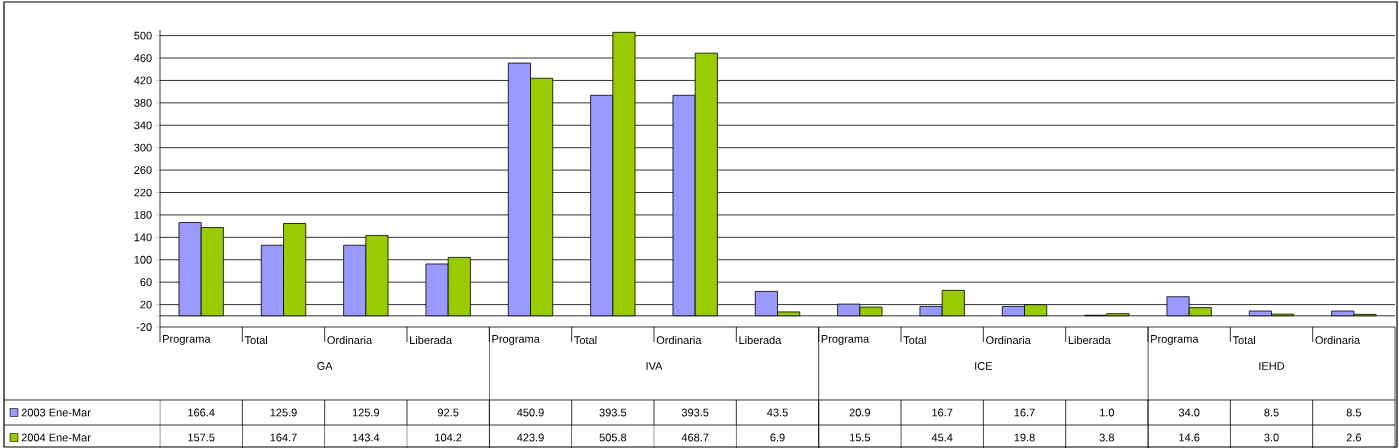 This screenshot has height=448, width=1399. I want to click on data-label: 1.0, so click(1107, 412).